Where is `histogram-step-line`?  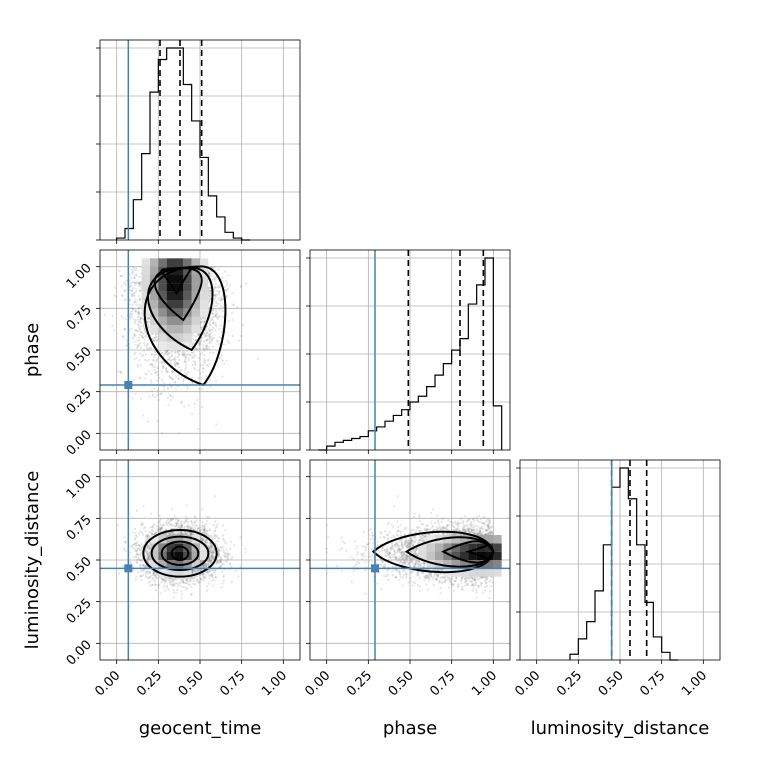
histogram-step-line is located at coordinates (624, 564).